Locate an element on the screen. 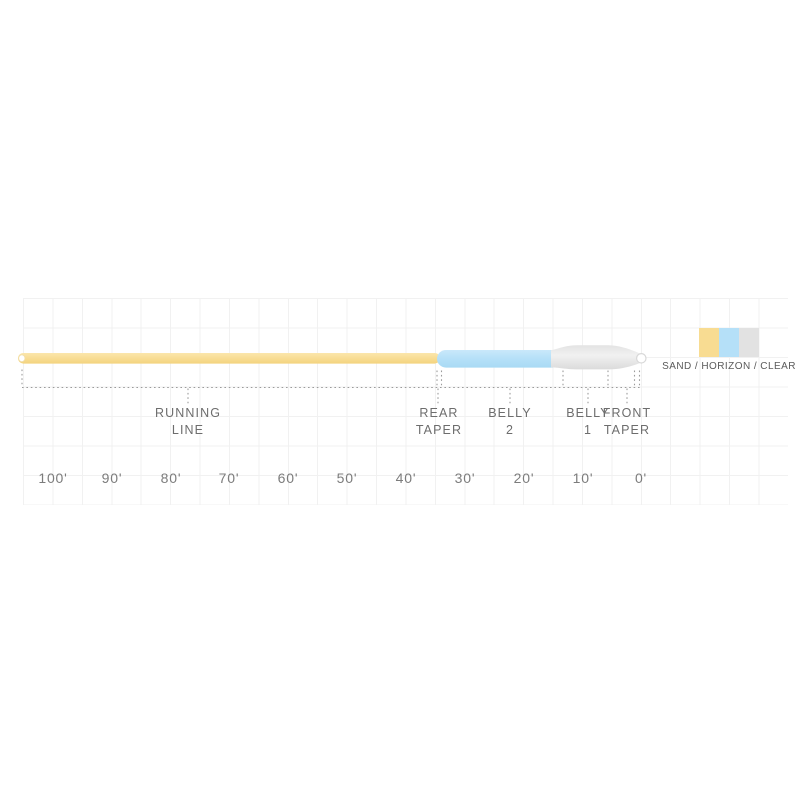 The image size is (800, 800). axis-tick-label: 0' is located at coordinates (641, 478).